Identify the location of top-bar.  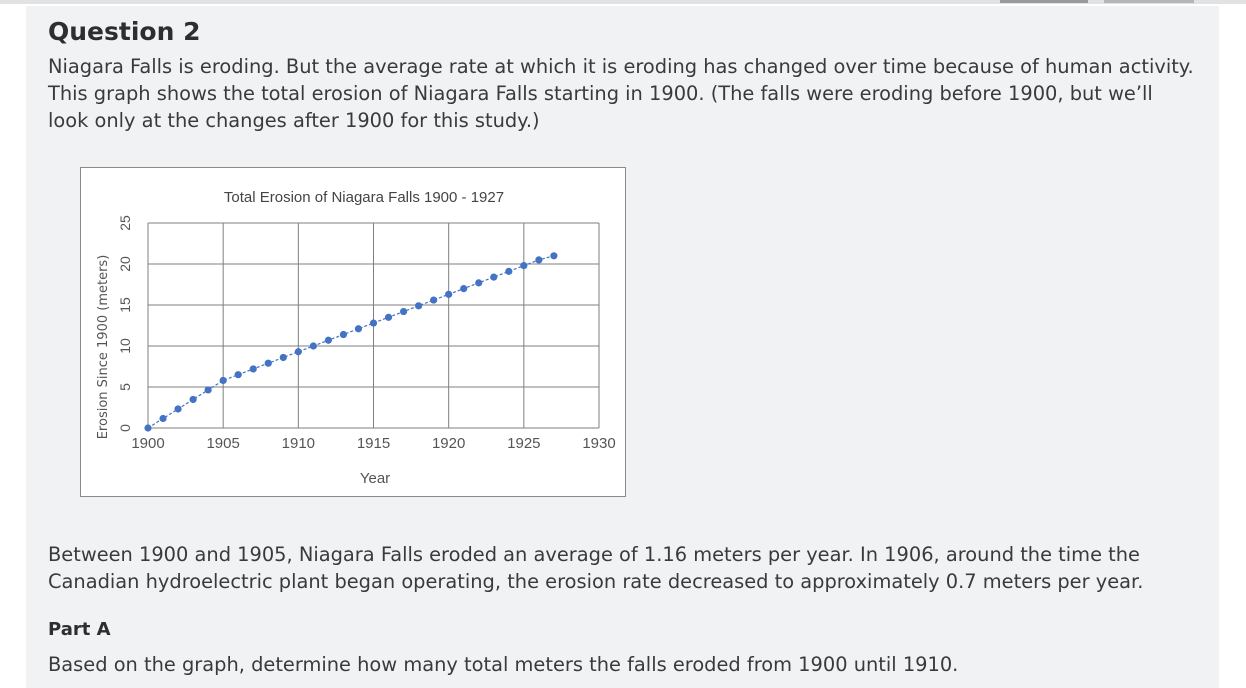
(623, 2).